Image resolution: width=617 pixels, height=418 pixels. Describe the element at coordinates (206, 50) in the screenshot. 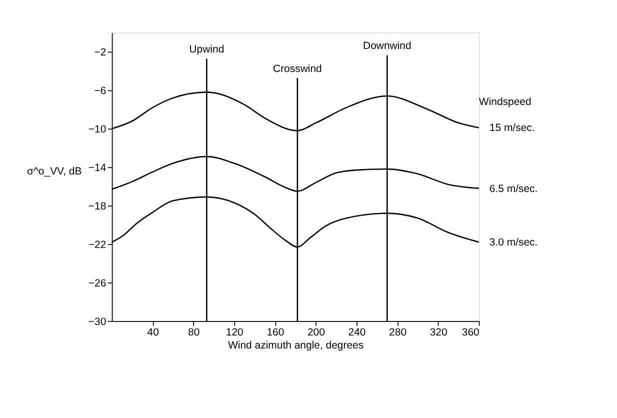

I see `ref-line-label: Upwind` at that location.